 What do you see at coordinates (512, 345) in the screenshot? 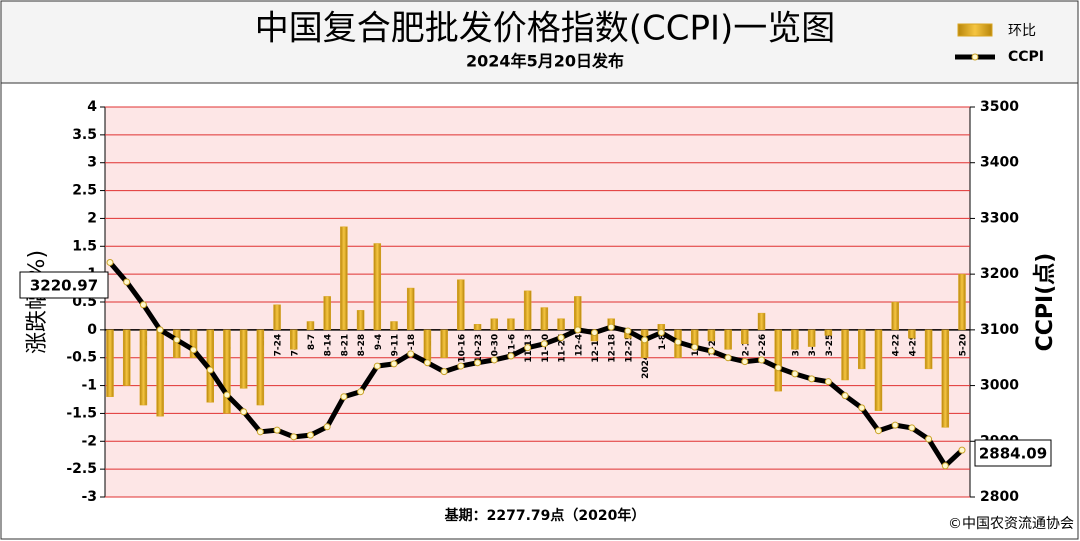
I see `x-tick-label: 11-6` at bounding box center [512, 345].